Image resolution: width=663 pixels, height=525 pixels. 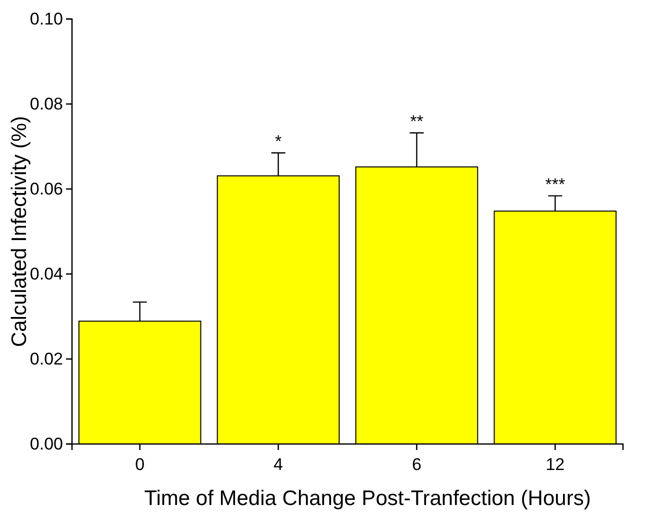 I want to click on y-tick-label: 0.02, so click(x=46, y=358).